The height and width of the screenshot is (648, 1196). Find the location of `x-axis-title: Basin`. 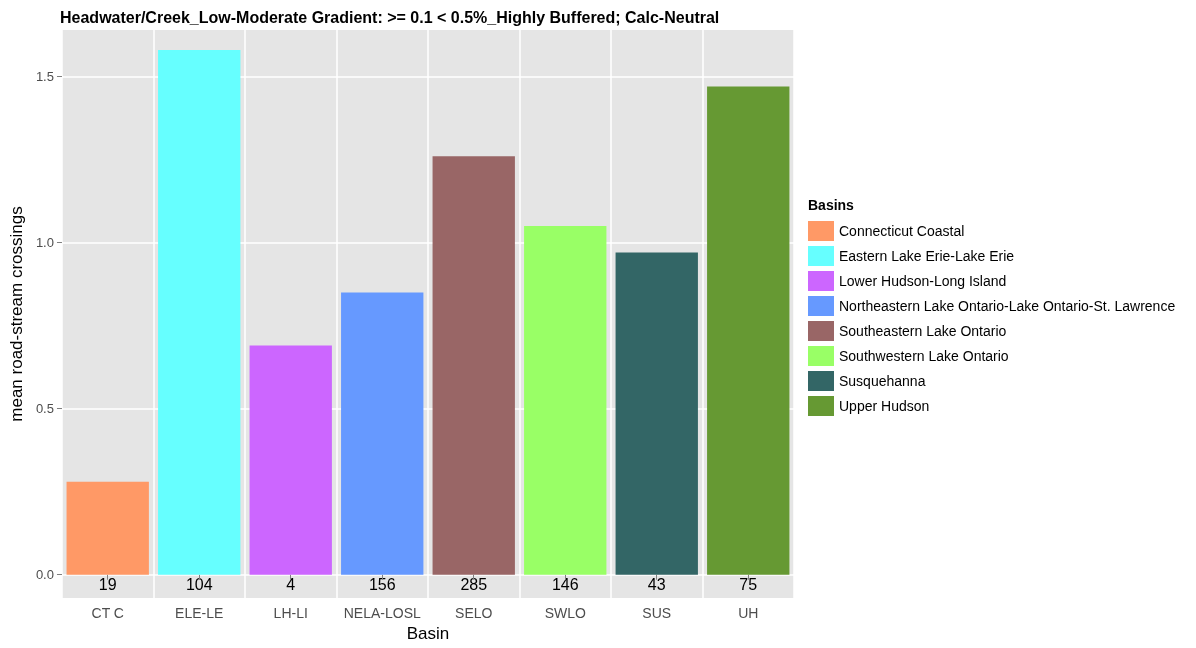

x-axis-title: Basin is located at coordinates (428, 633).